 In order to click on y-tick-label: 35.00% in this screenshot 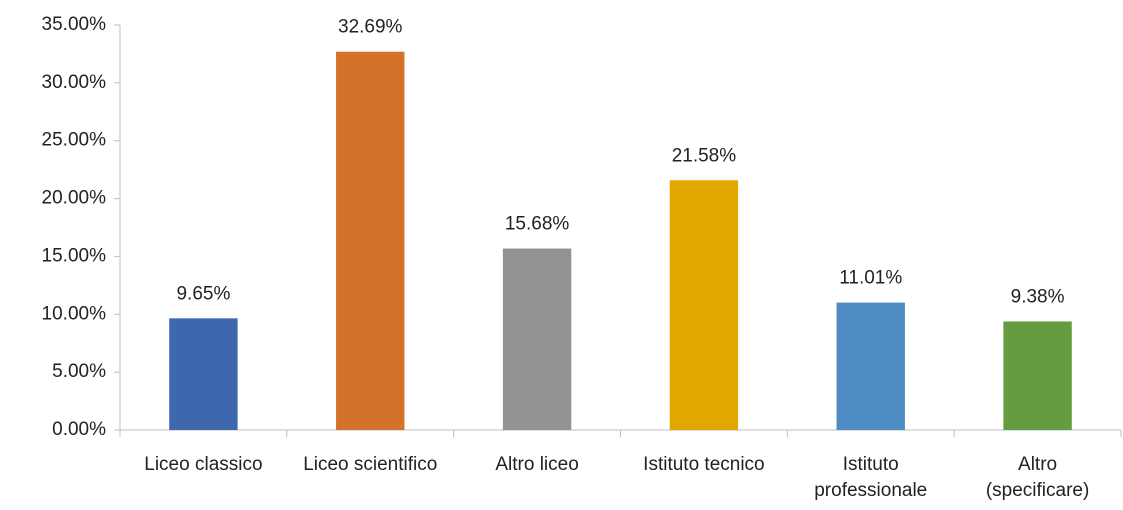, I will do `click(74, 24)`.